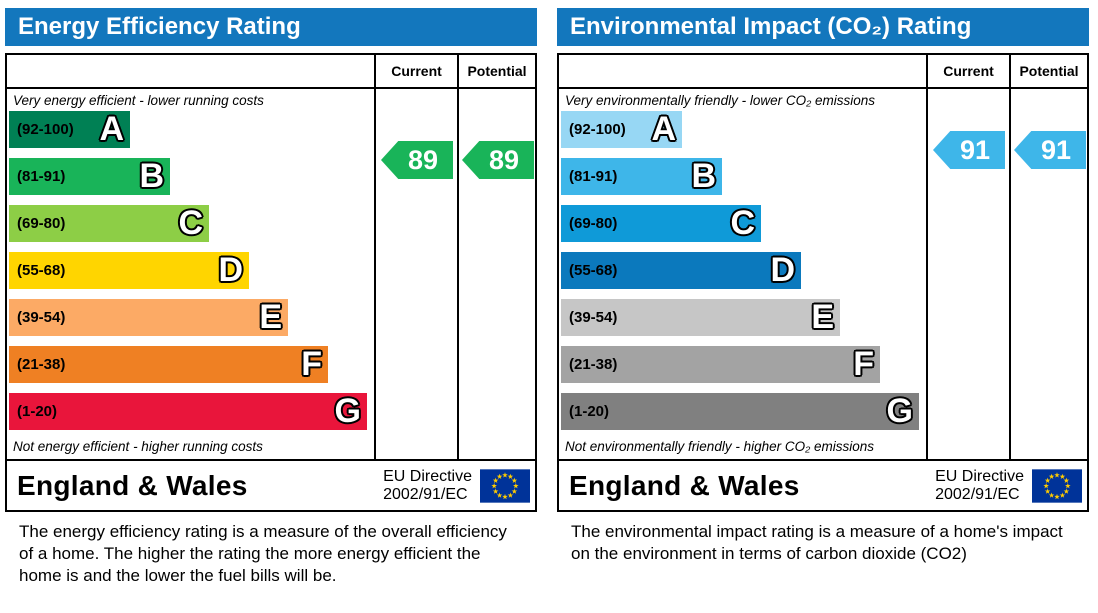 The width and height of the screenshot is (1098, 613). Describe the element at coordinates (967, 274) in the screenshot. I see `current-value-column: 91` at that location.